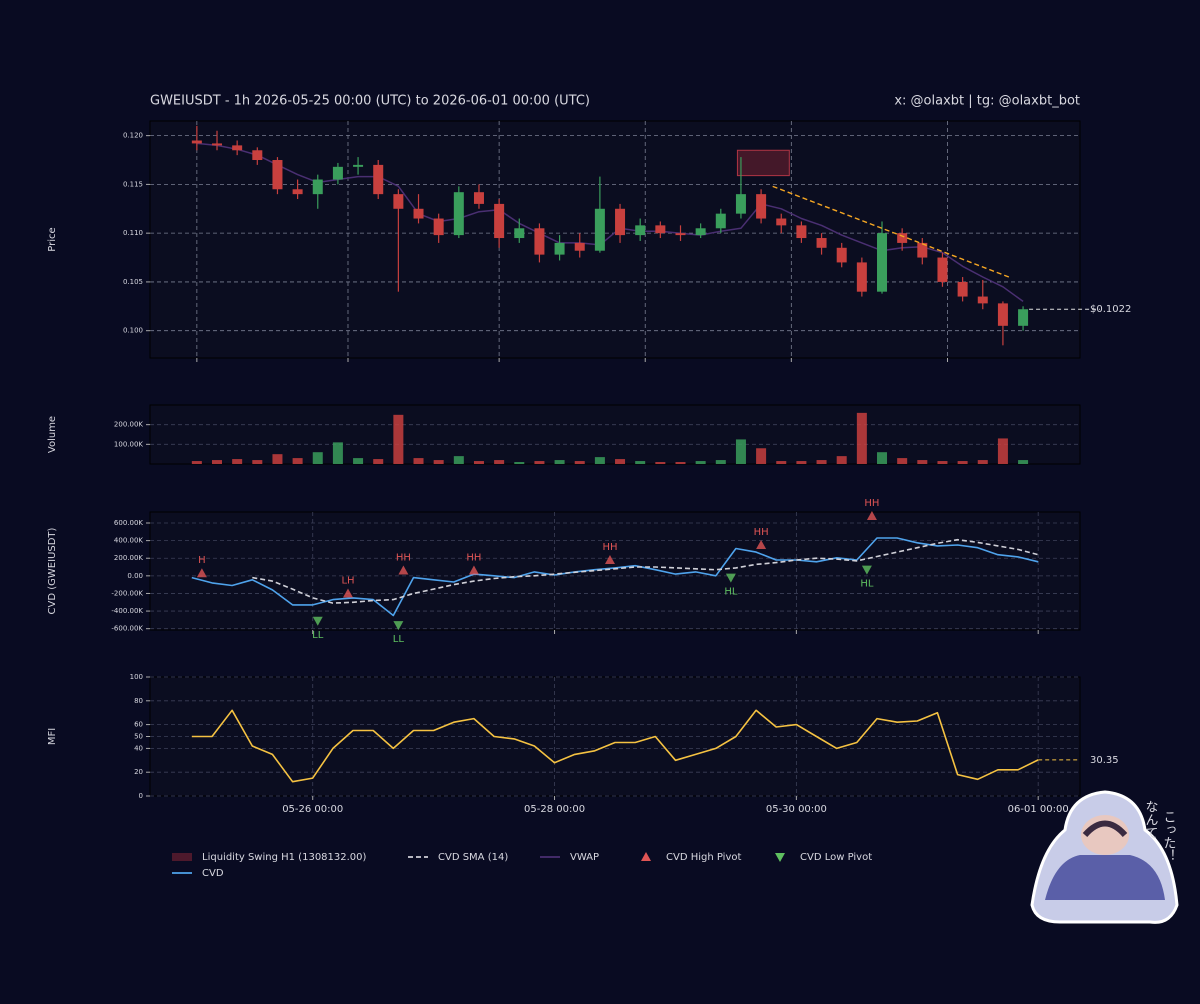  Describe the element at coordinates (1105, 829) in the screenshot. I see `sticker-hands` at that location.